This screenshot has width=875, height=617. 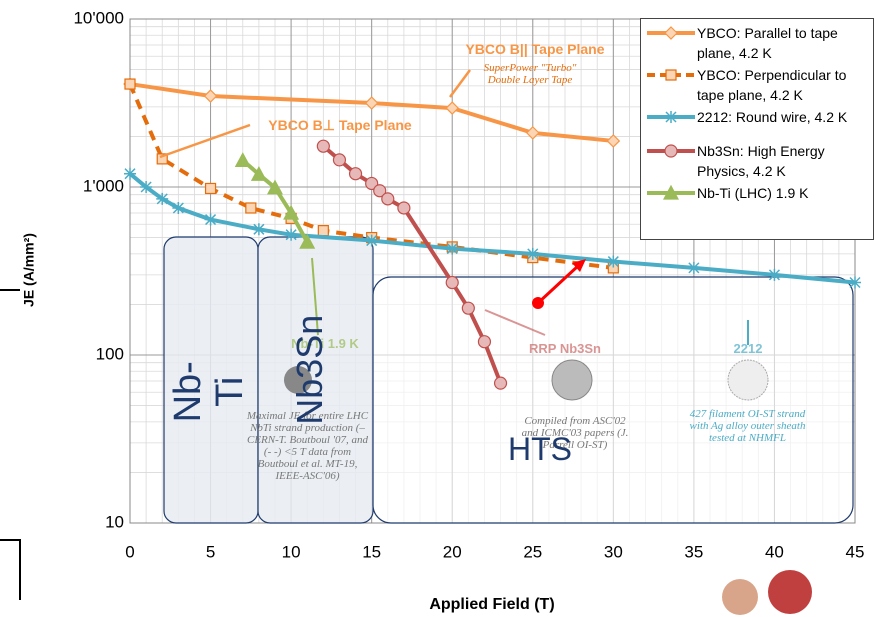 What do you see at coordinates (371, 112) in the screenshot?
I see `series-line` at bounding box center [371, 112].